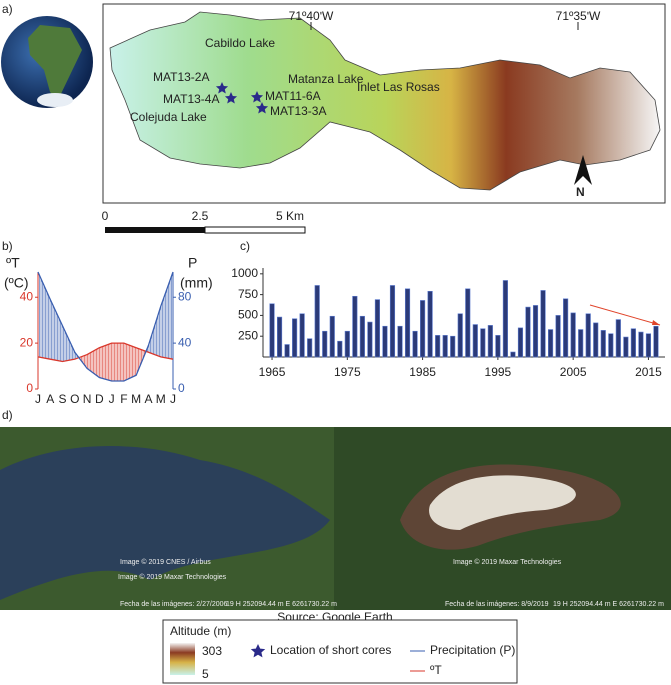 This screenshot has width=671, height=685. What do you see at coordinates (573, 372) in the screenshot?
I see `x-tick-label: 2005` at bounding box center [573, 372].